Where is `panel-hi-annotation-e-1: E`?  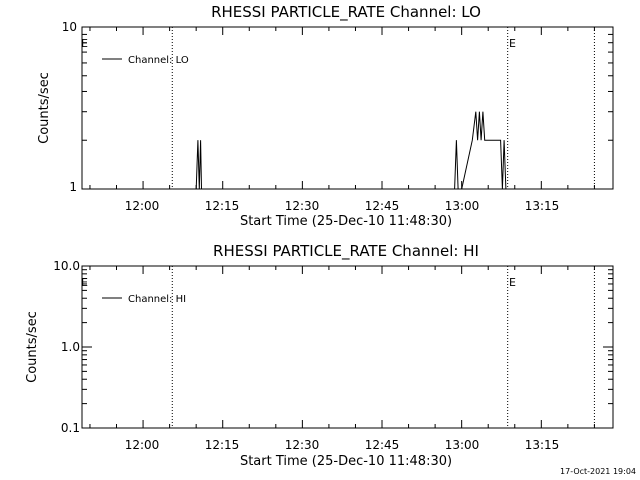
panel-hi-annotation-e-1: E is located at coordinates (84, 282).